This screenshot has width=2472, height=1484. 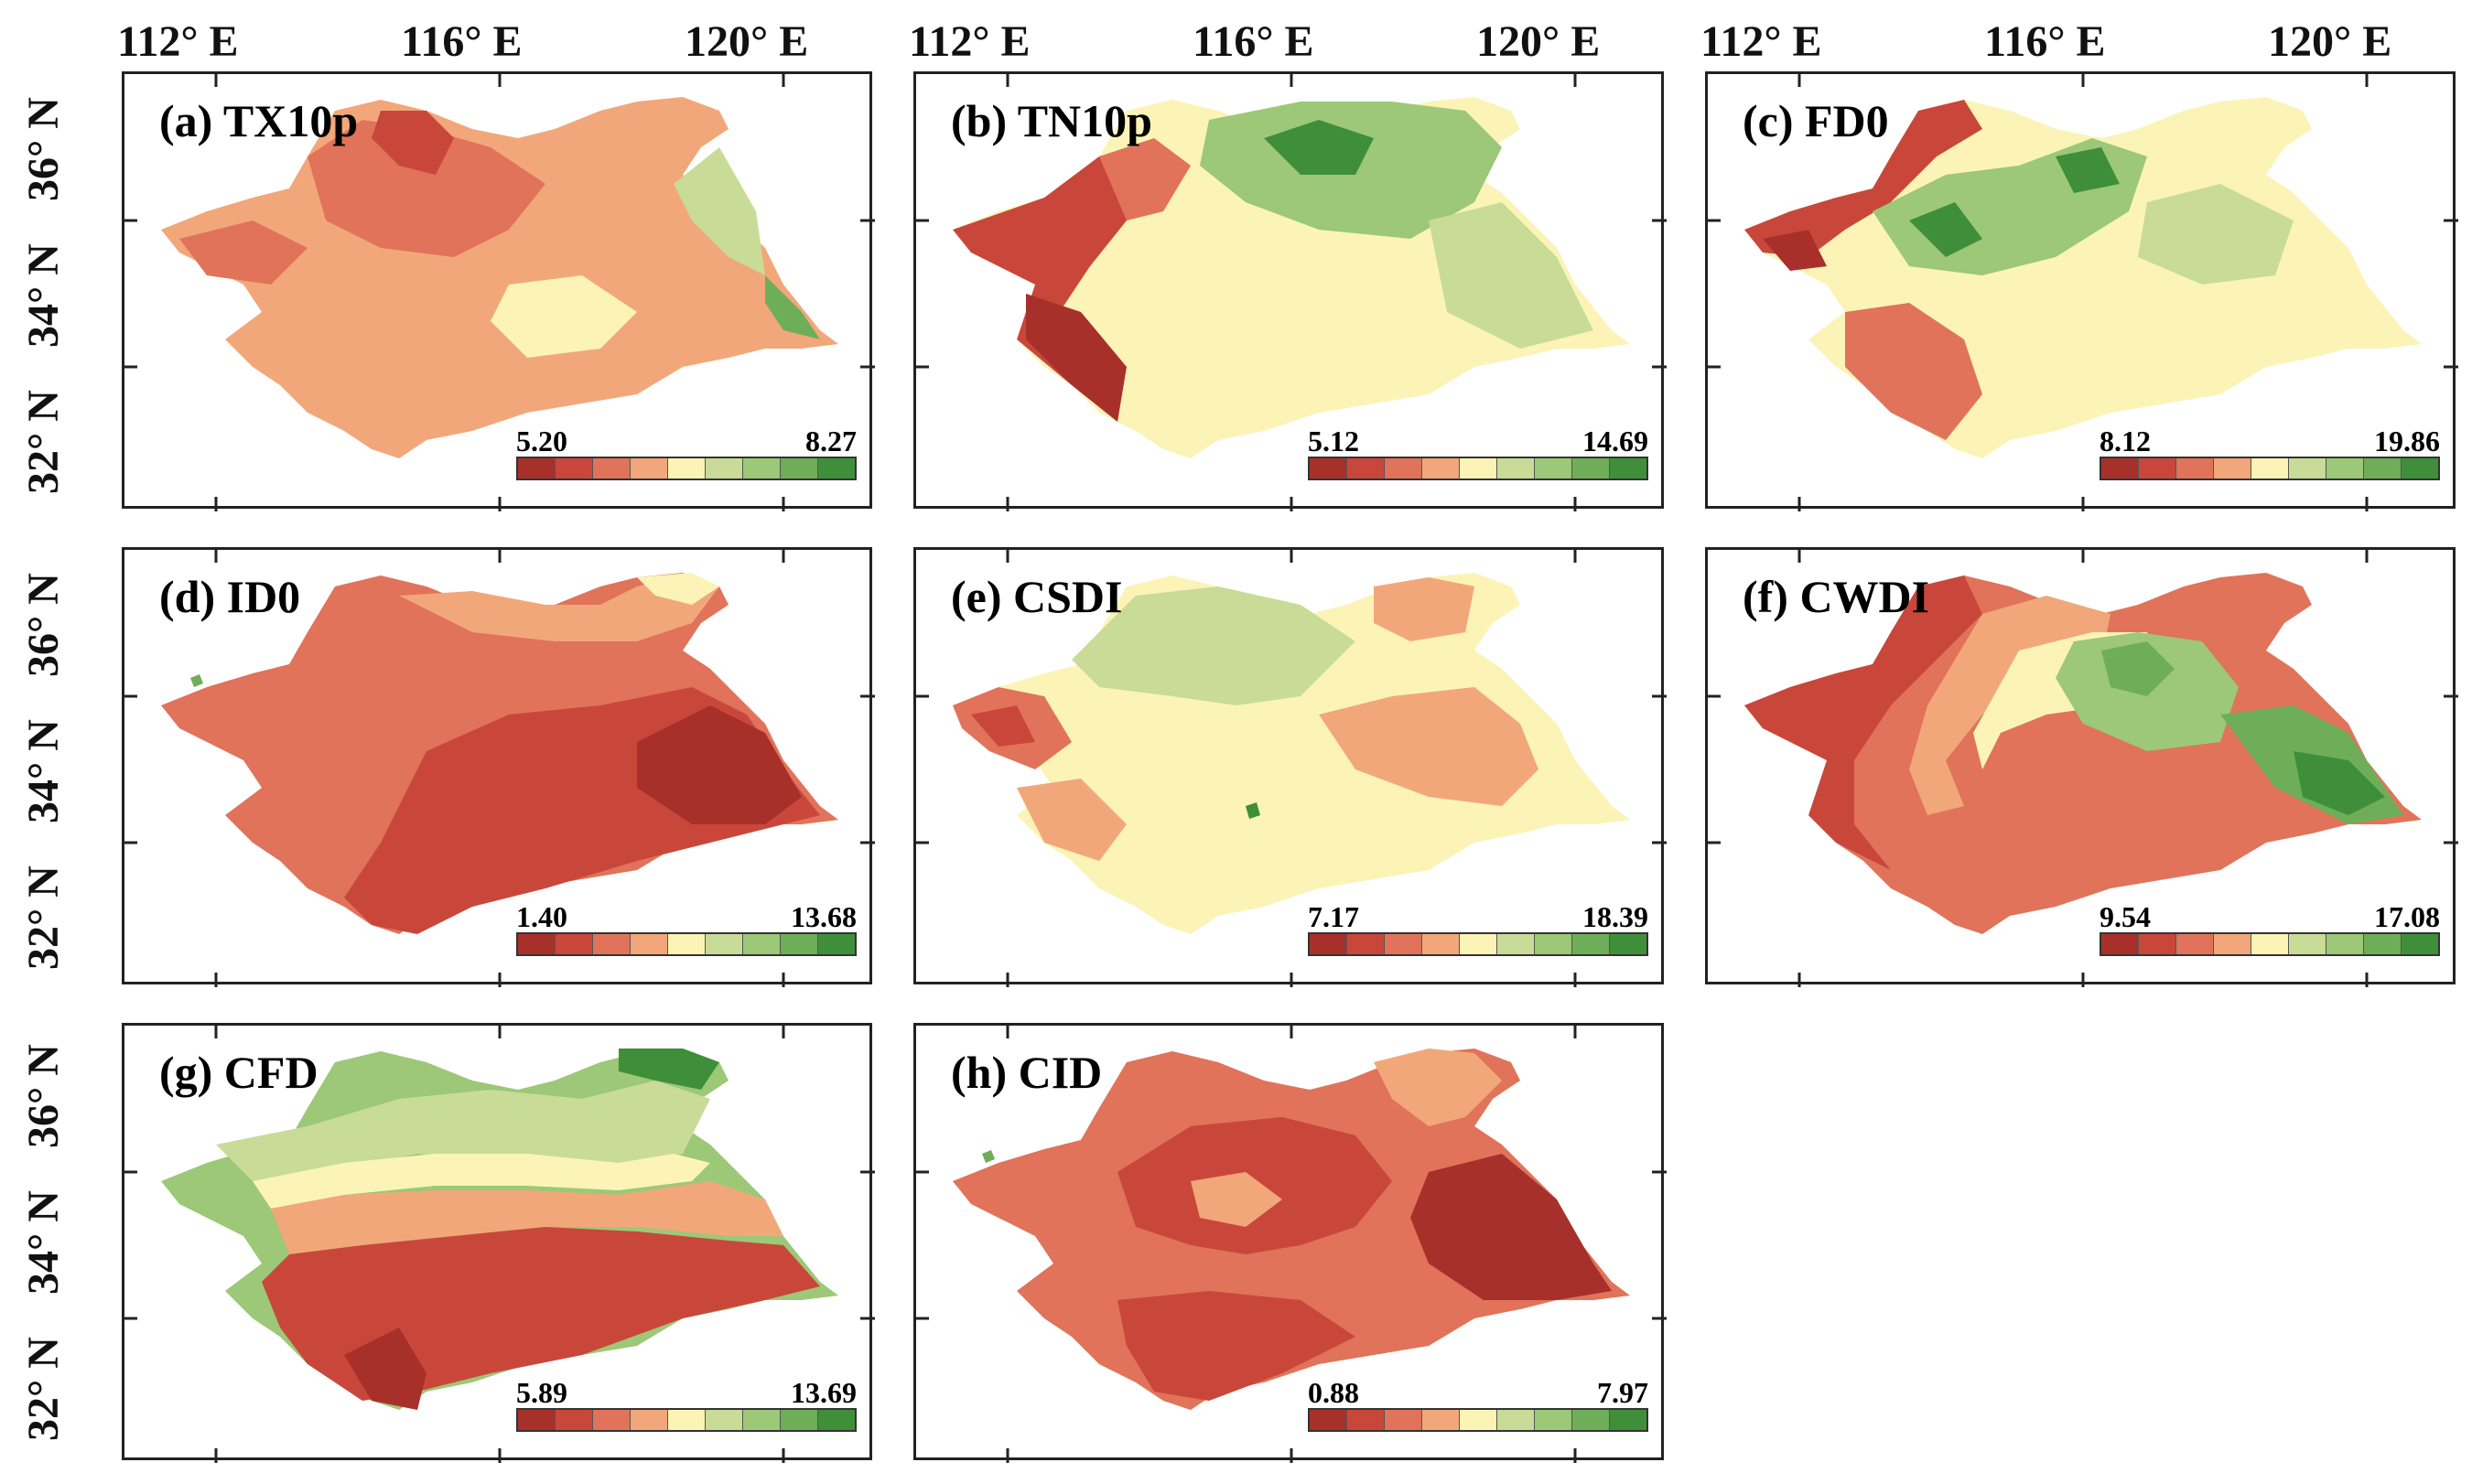 I want to click on map-svg-g, so click(x=499, y=1244).